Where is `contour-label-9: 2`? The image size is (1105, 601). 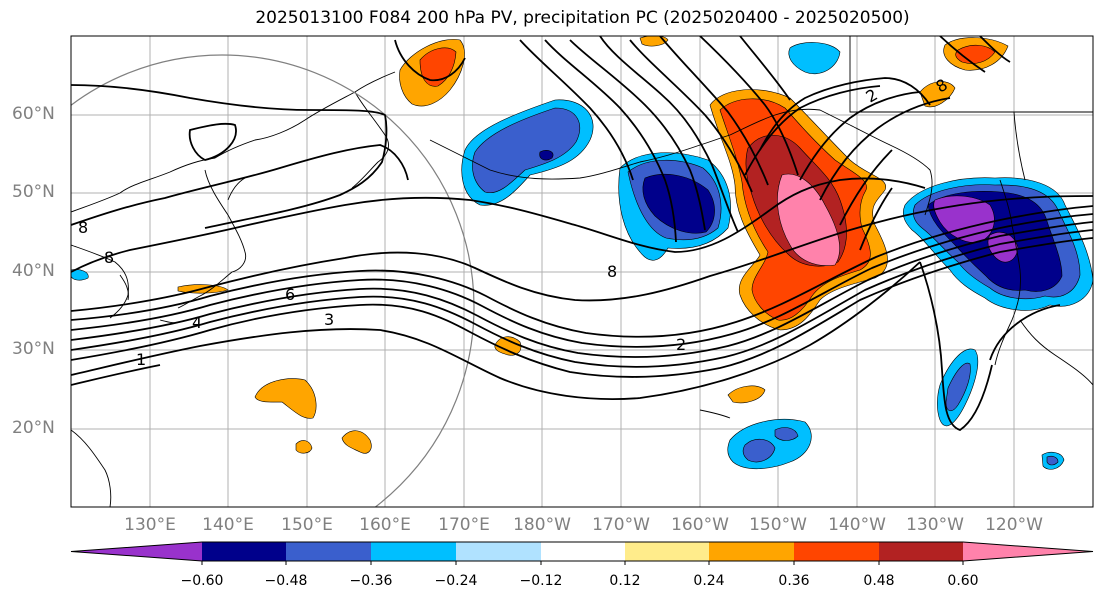 contour-label-9: 2 is located at coordinates (872, 96).